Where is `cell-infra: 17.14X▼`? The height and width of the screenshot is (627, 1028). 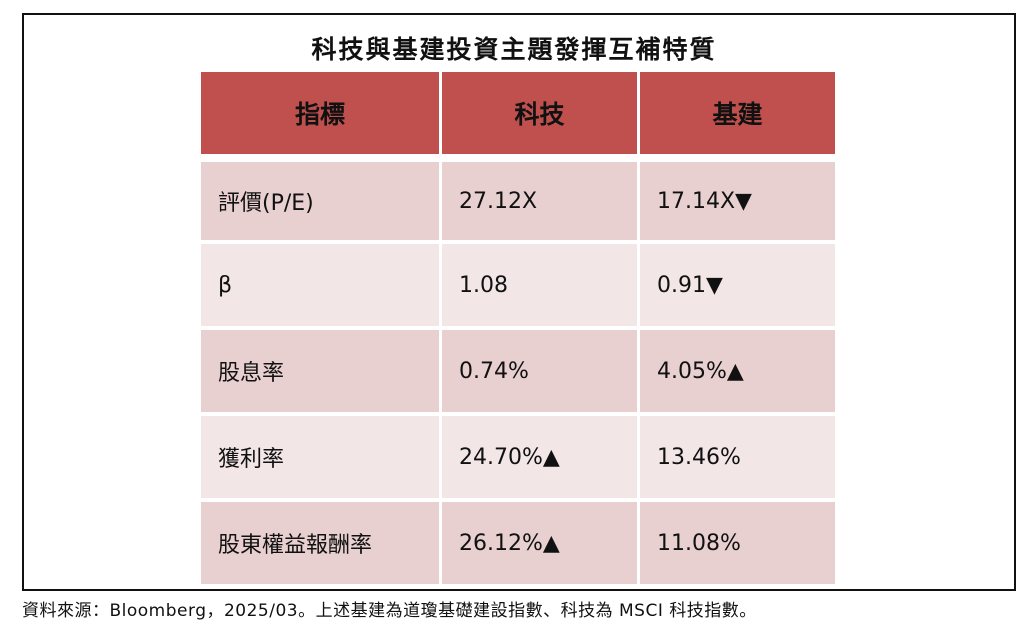 cell-infra: 17.14X▼ is located at coordinates (737, 199).